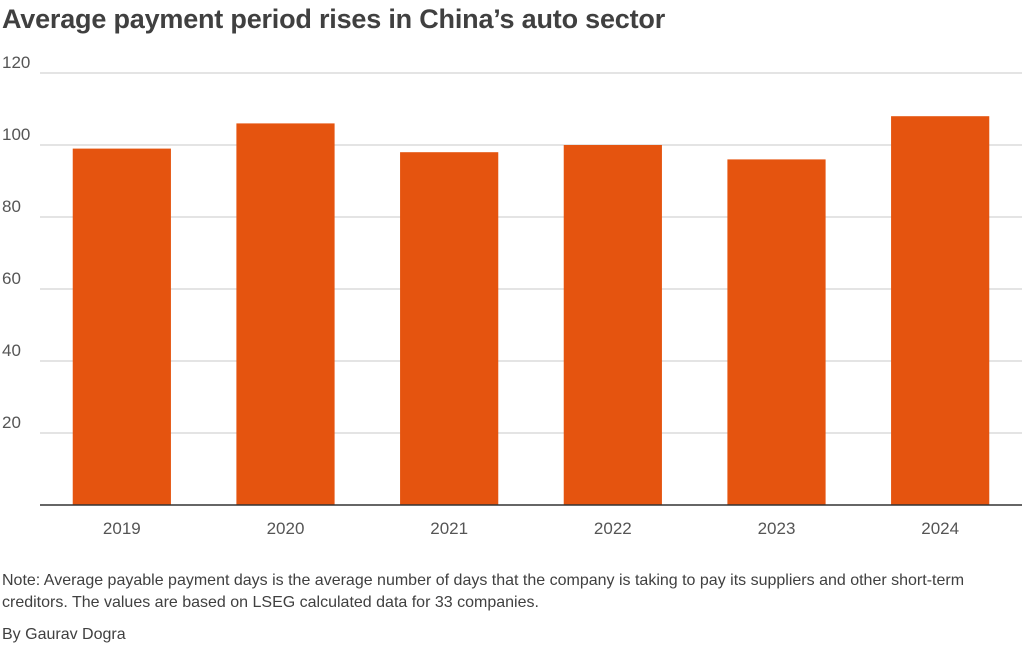 This screenshot has height=648, width=1024. I want to click on y-tick-label: 120, so click(16, 62).